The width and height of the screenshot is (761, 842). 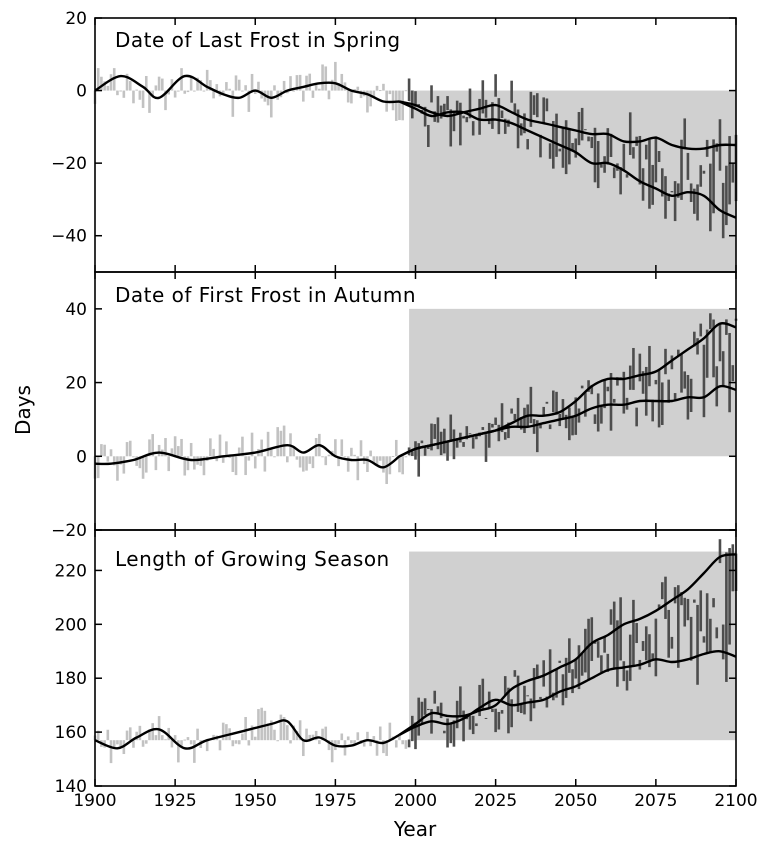 I want to click on x-tick-label: 1975, so click(x=335, y=801).